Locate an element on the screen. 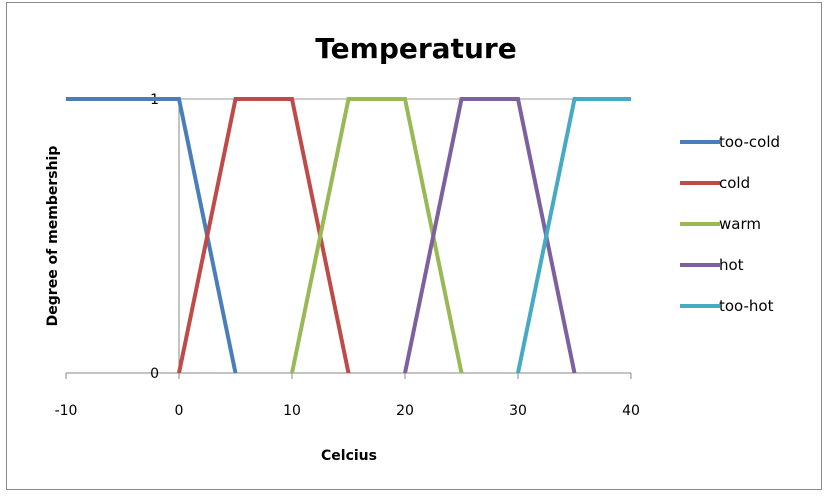 The height and width of the screenshot is (498, 829). x-tick-label: 20 is located at coordinates (405, 411).